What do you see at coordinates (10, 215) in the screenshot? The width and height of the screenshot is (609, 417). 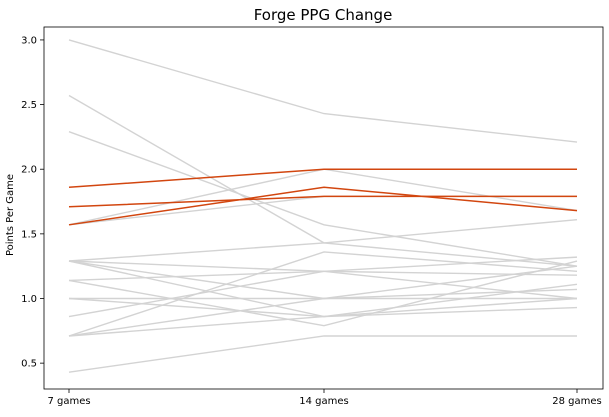 I see `y-axis-label: Points Per Game` at bounding box center [10, 215].